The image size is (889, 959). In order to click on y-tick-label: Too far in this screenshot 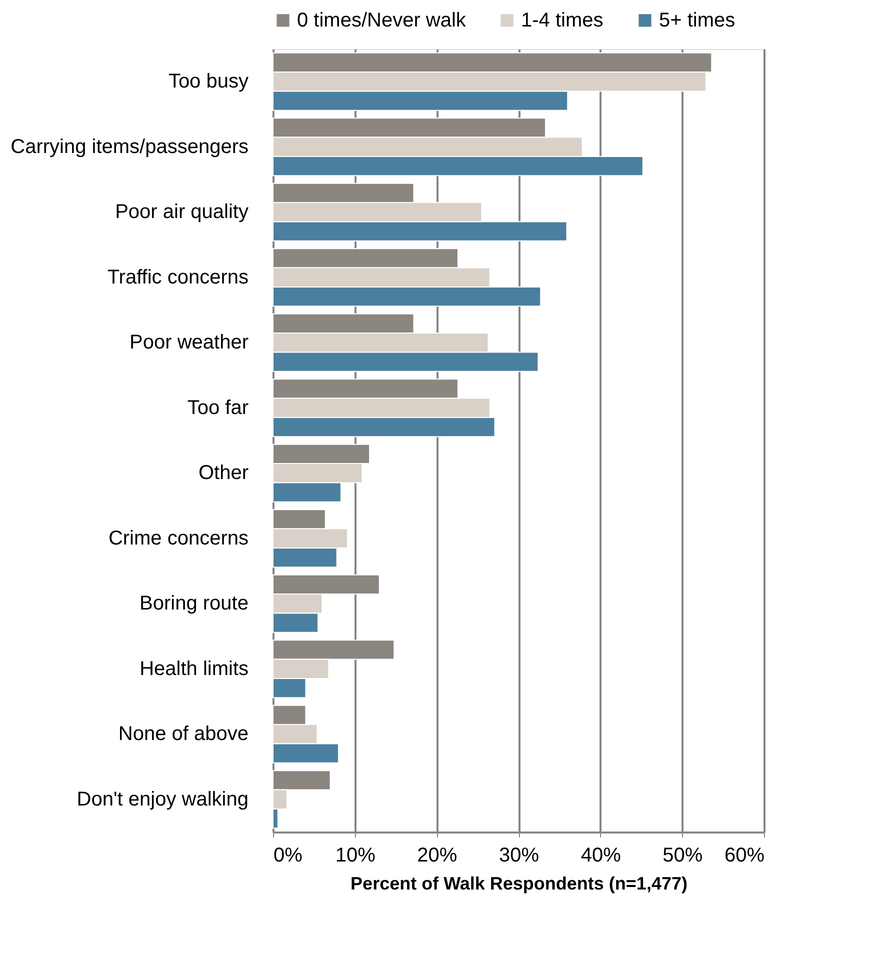, I will do `click(218, 407)`.